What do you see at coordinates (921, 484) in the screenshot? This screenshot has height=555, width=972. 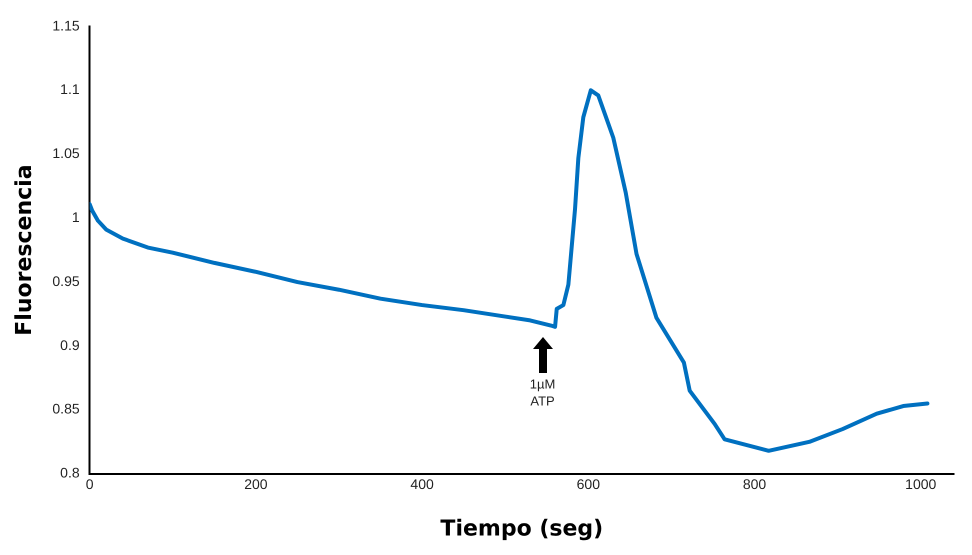 I see `x-tick-label: 1000` at bounding box center [921, 484].